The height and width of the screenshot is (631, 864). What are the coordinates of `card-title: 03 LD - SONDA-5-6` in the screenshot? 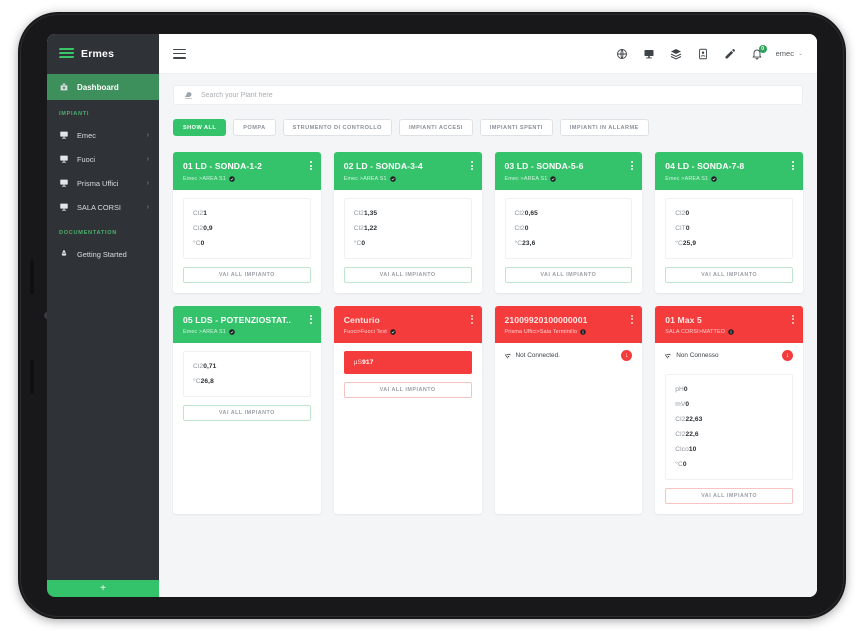 It's located at (544, 166).